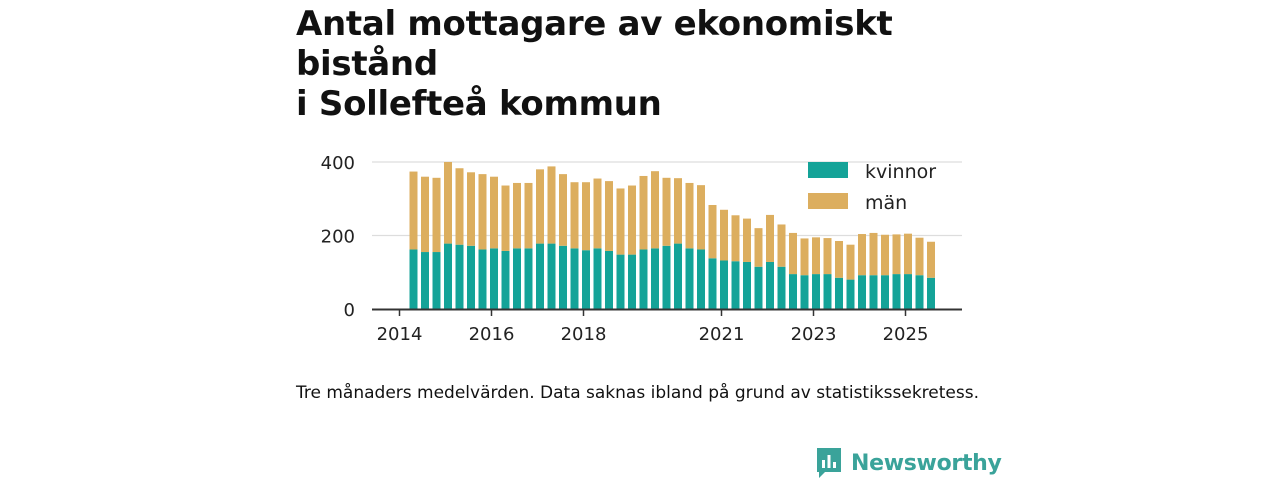 The image size is (1280, 480). I want to click on brand: Newsworthy, so click(908, 463).